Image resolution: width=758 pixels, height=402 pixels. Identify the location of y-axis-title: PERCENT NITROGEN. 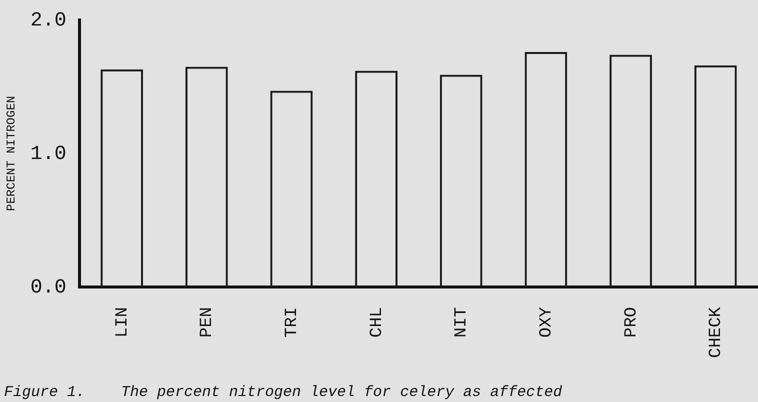
(11, 154).